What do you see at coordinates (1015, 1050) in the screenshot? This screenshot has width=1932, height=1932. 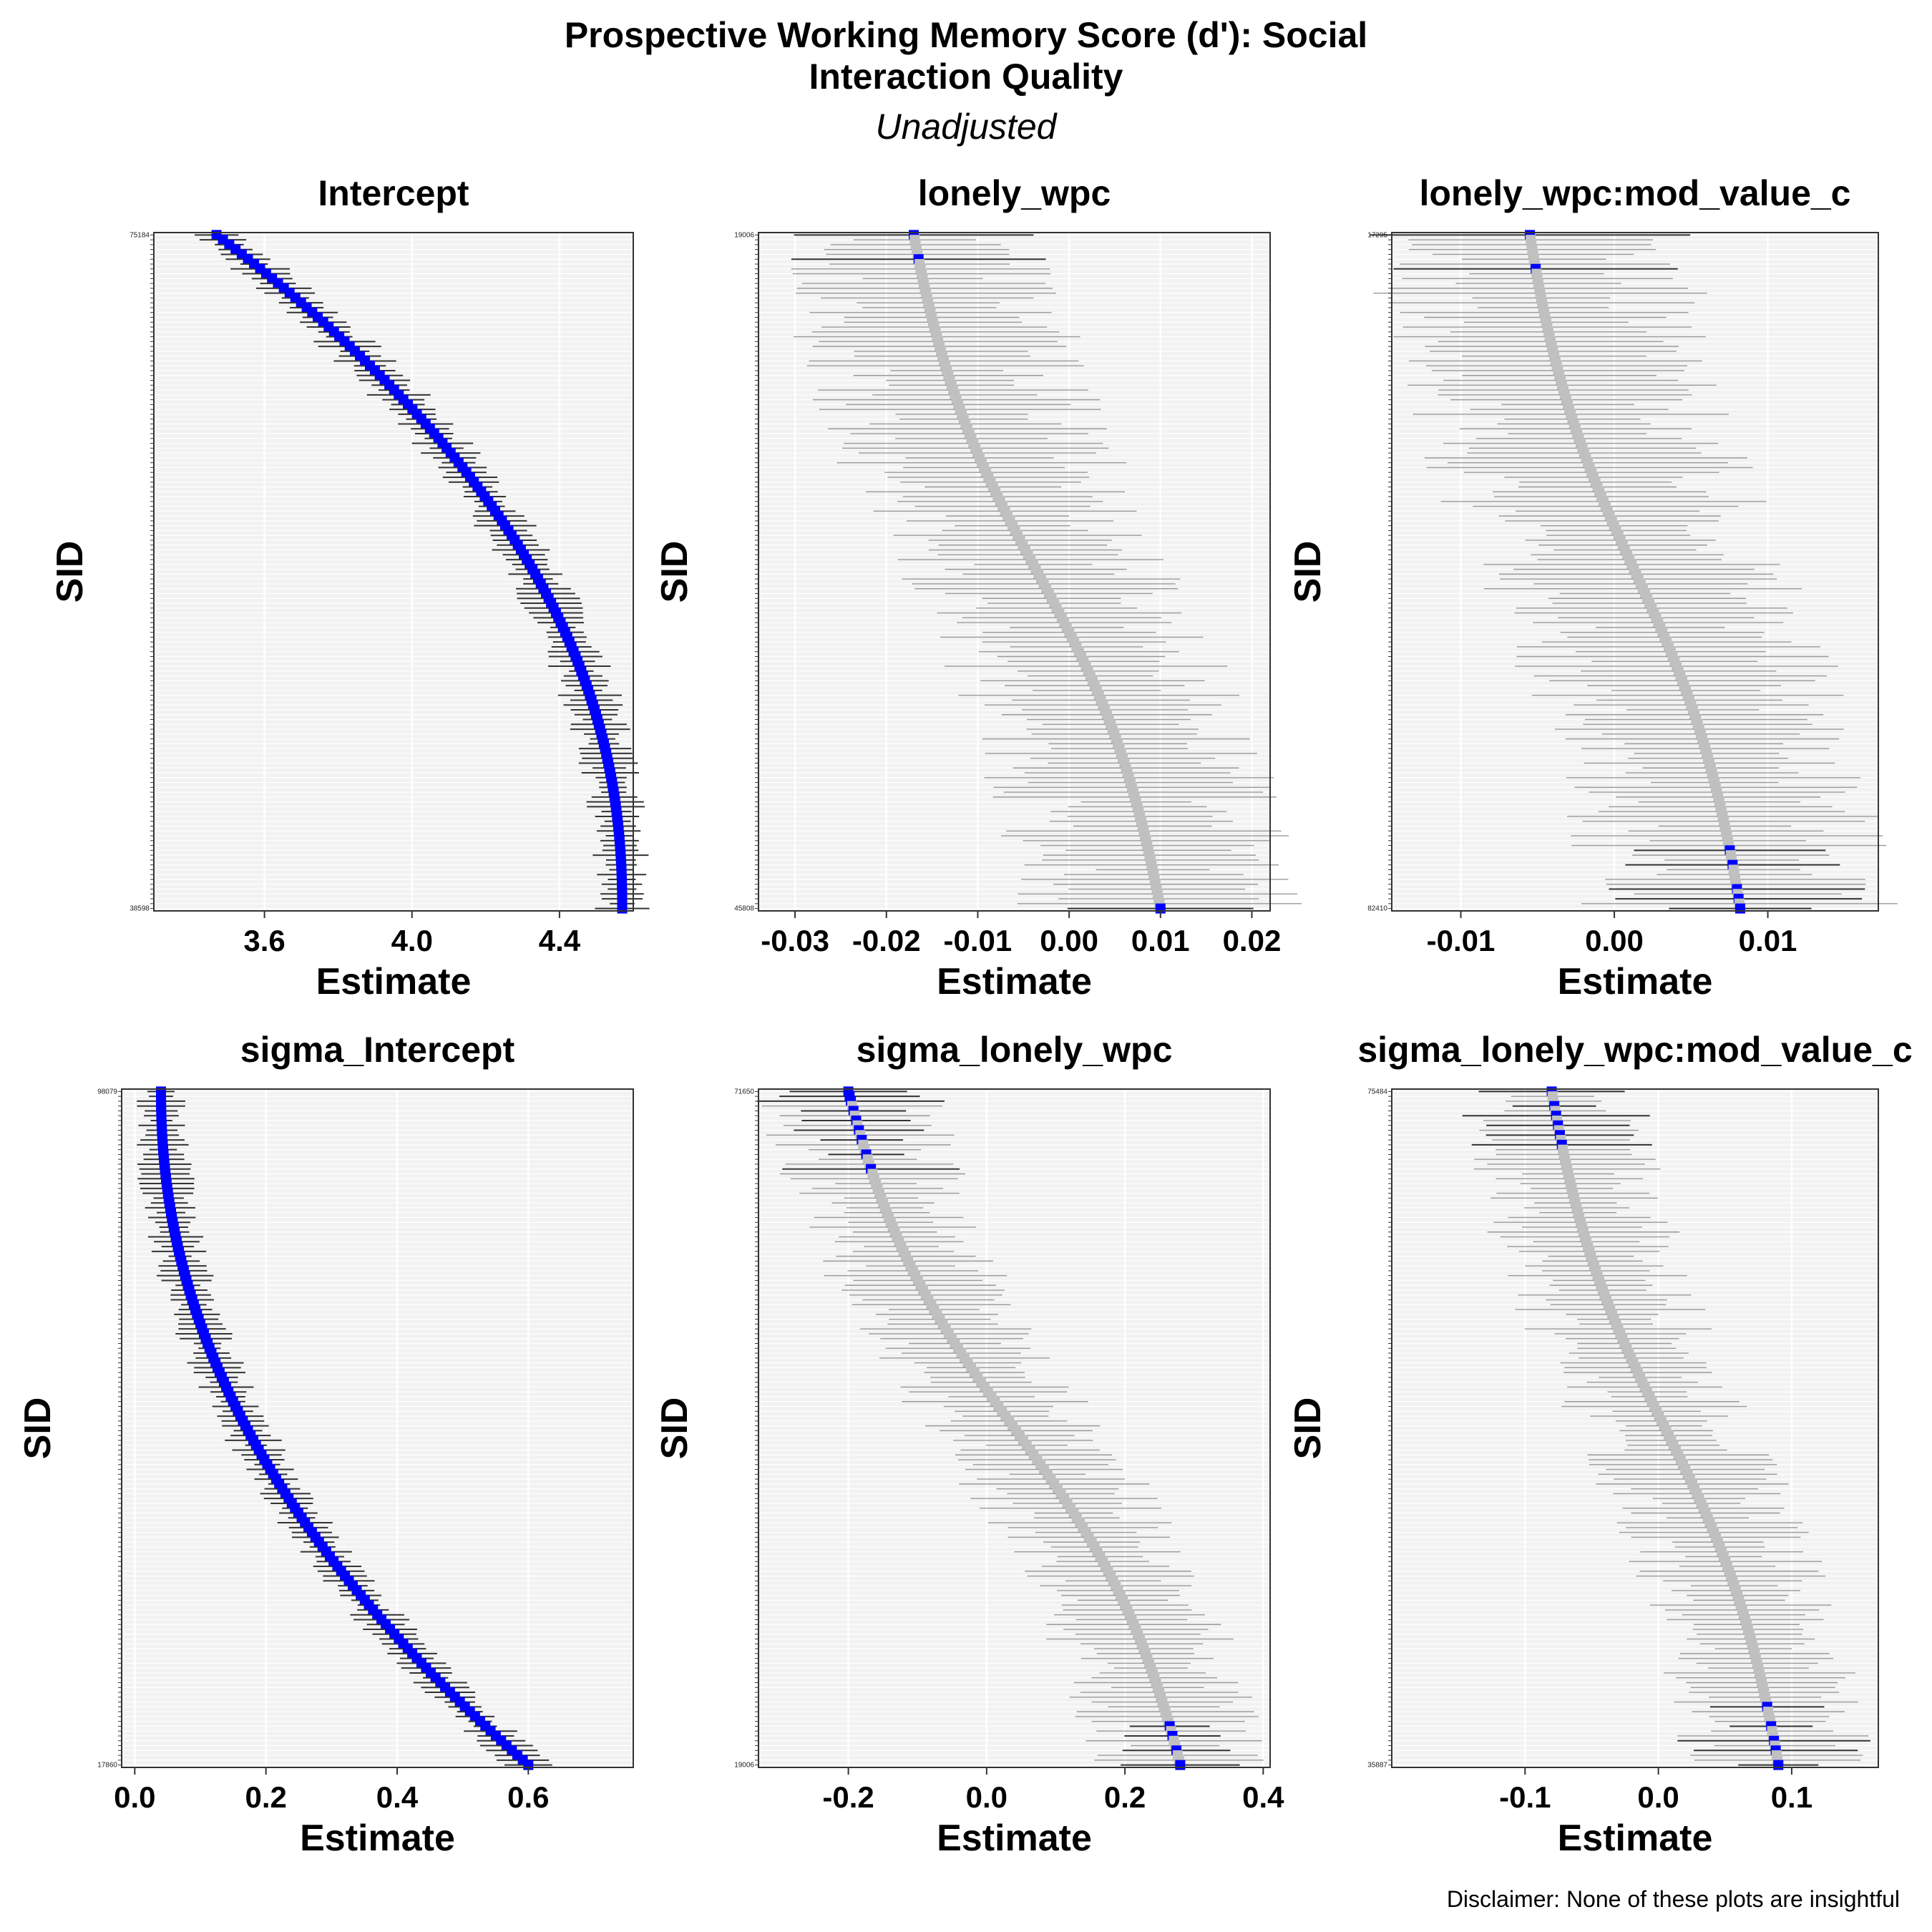 I see `panel-title: sigma_lonely_wpc` at bounding box center [1015, 1050].